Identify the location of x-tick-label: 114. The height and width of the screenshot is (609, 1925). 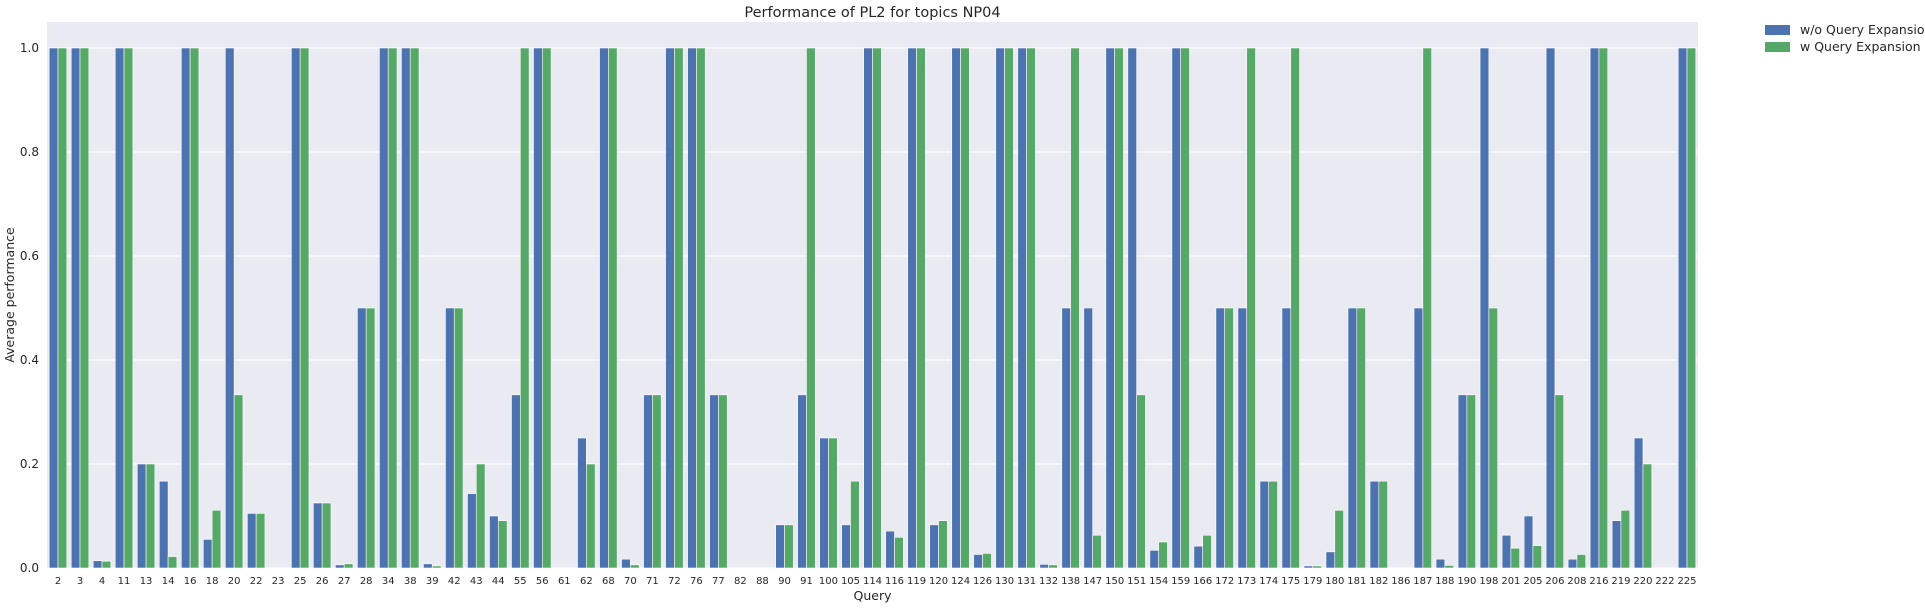
(872, 581).